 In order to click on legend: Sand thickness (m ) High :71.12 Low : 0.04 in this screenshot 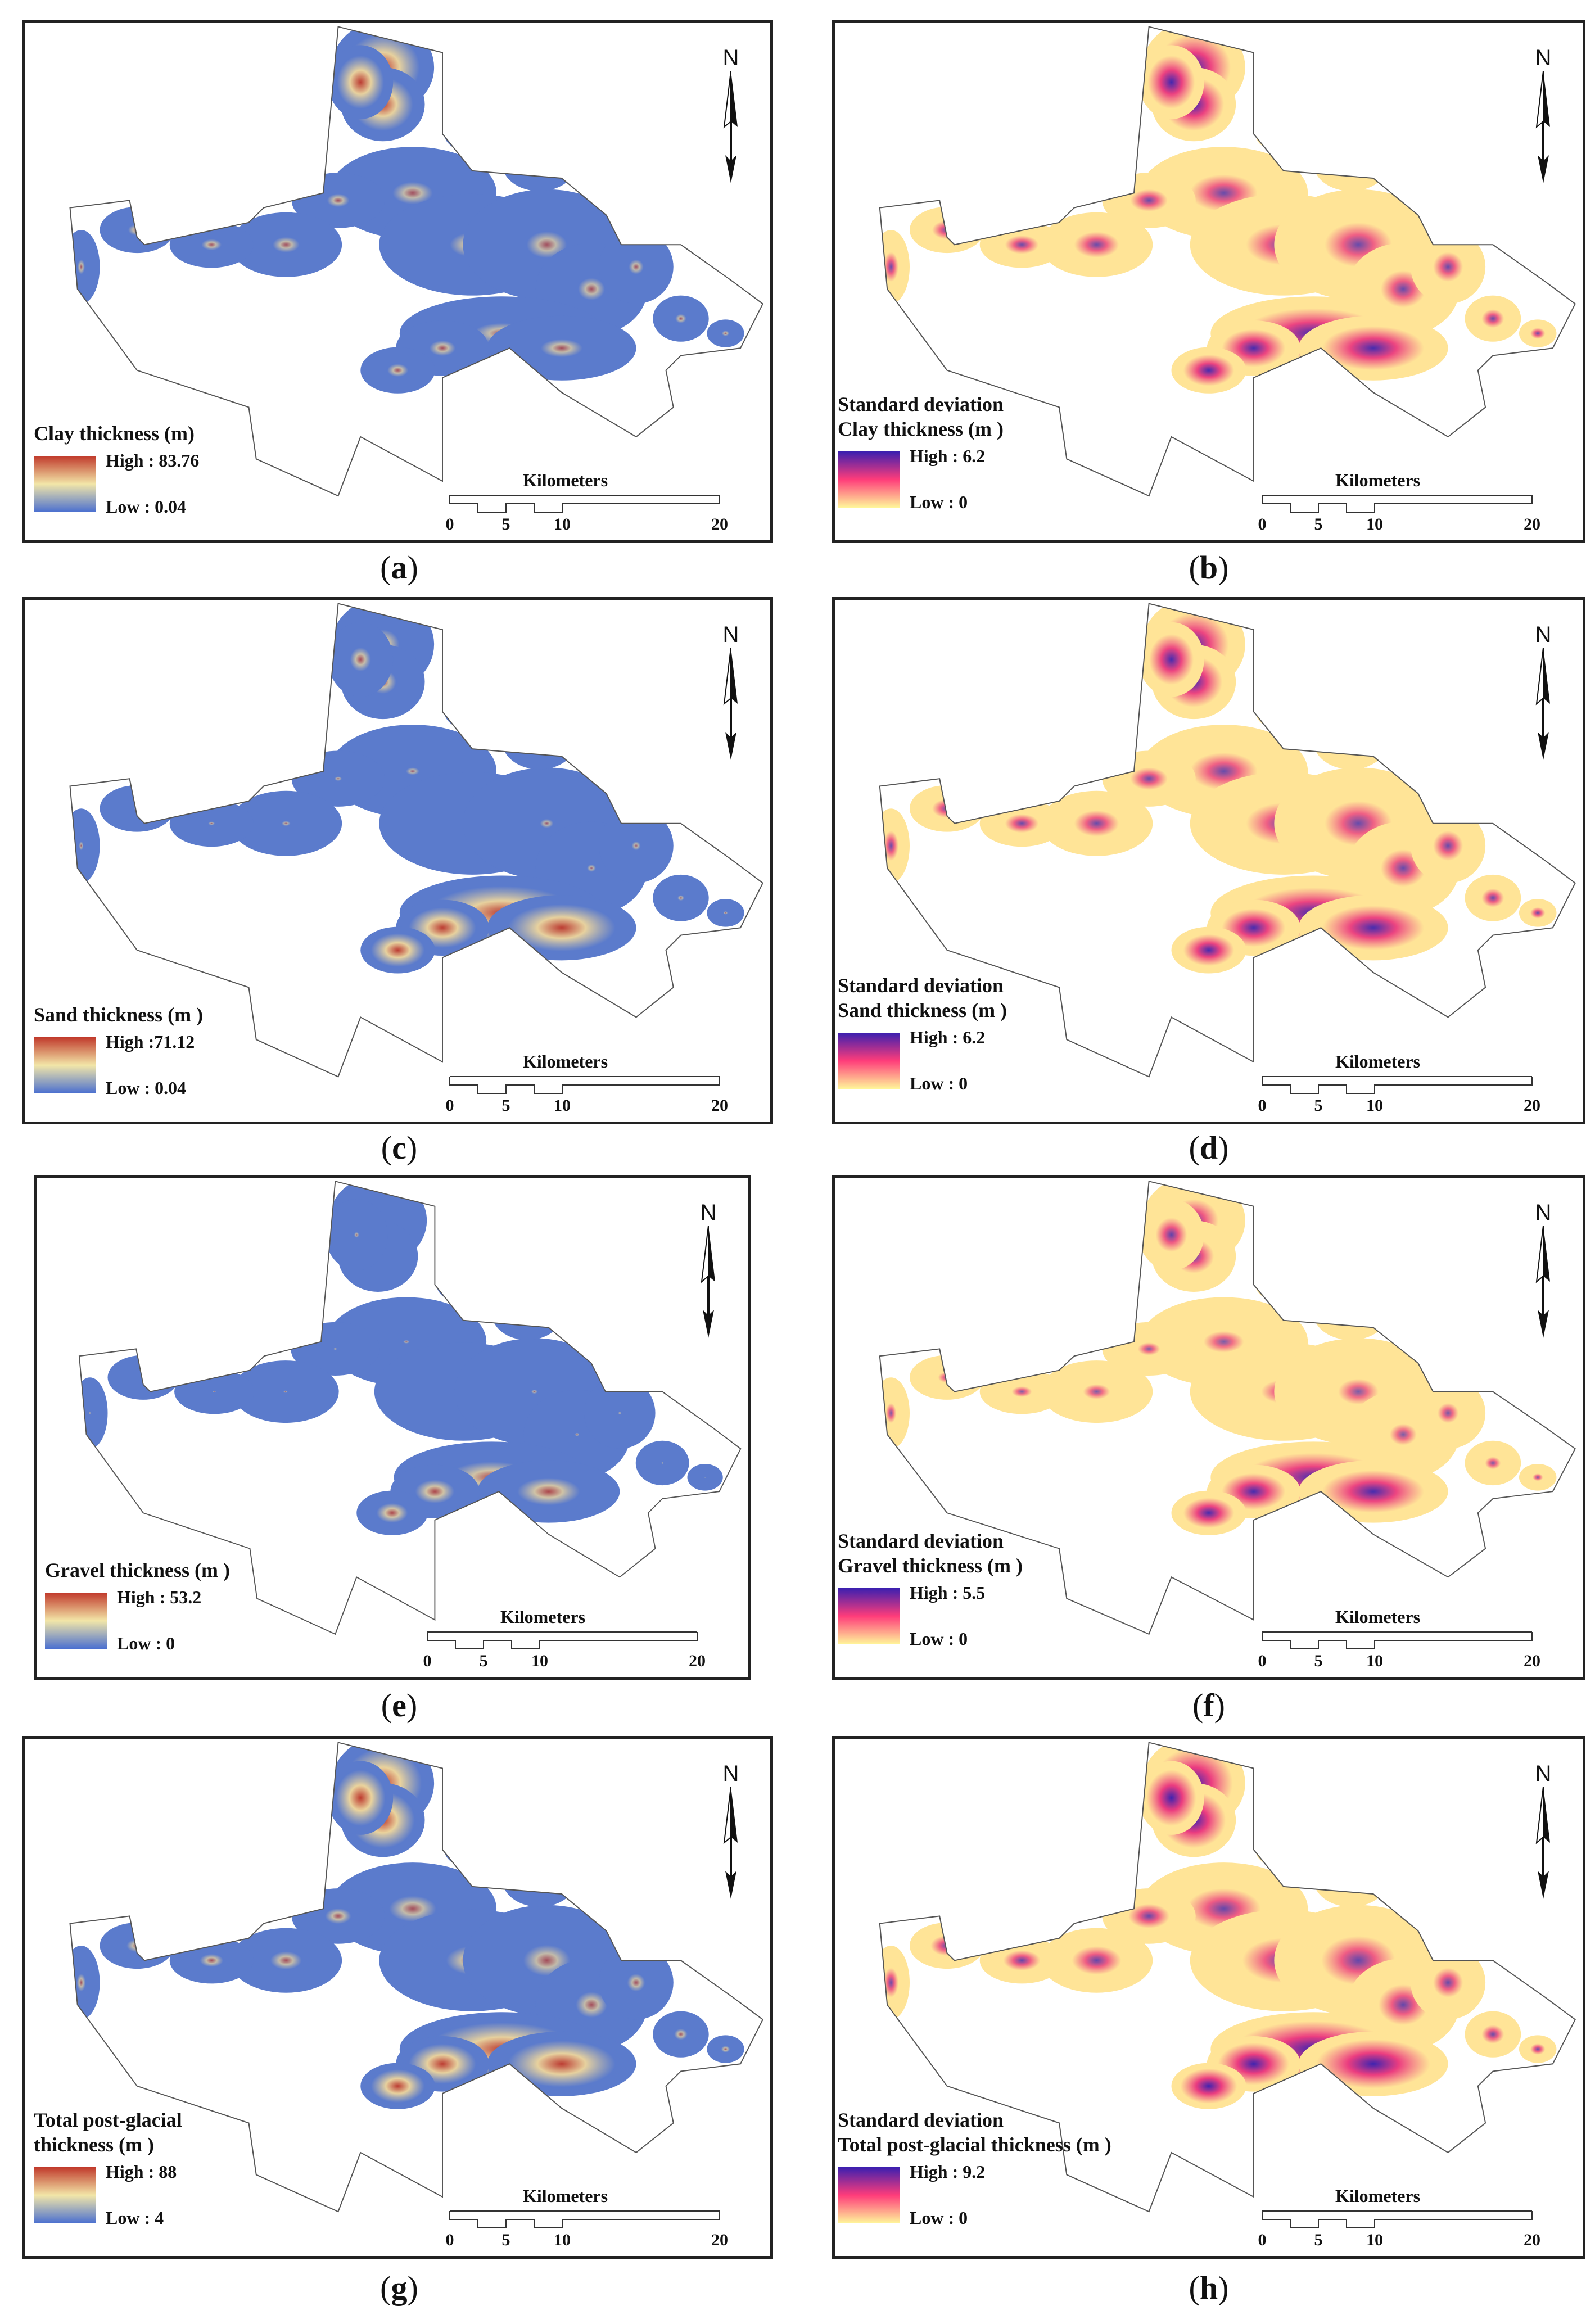, I will do `click(118, 1050)`.